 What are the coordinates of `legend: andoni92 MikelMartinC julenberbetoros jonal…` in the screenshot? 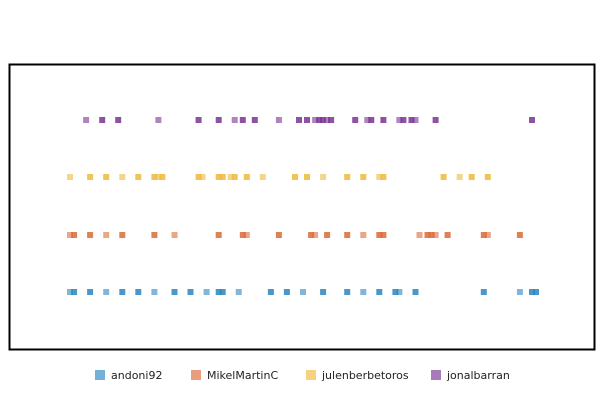 It's located at (302, 375).